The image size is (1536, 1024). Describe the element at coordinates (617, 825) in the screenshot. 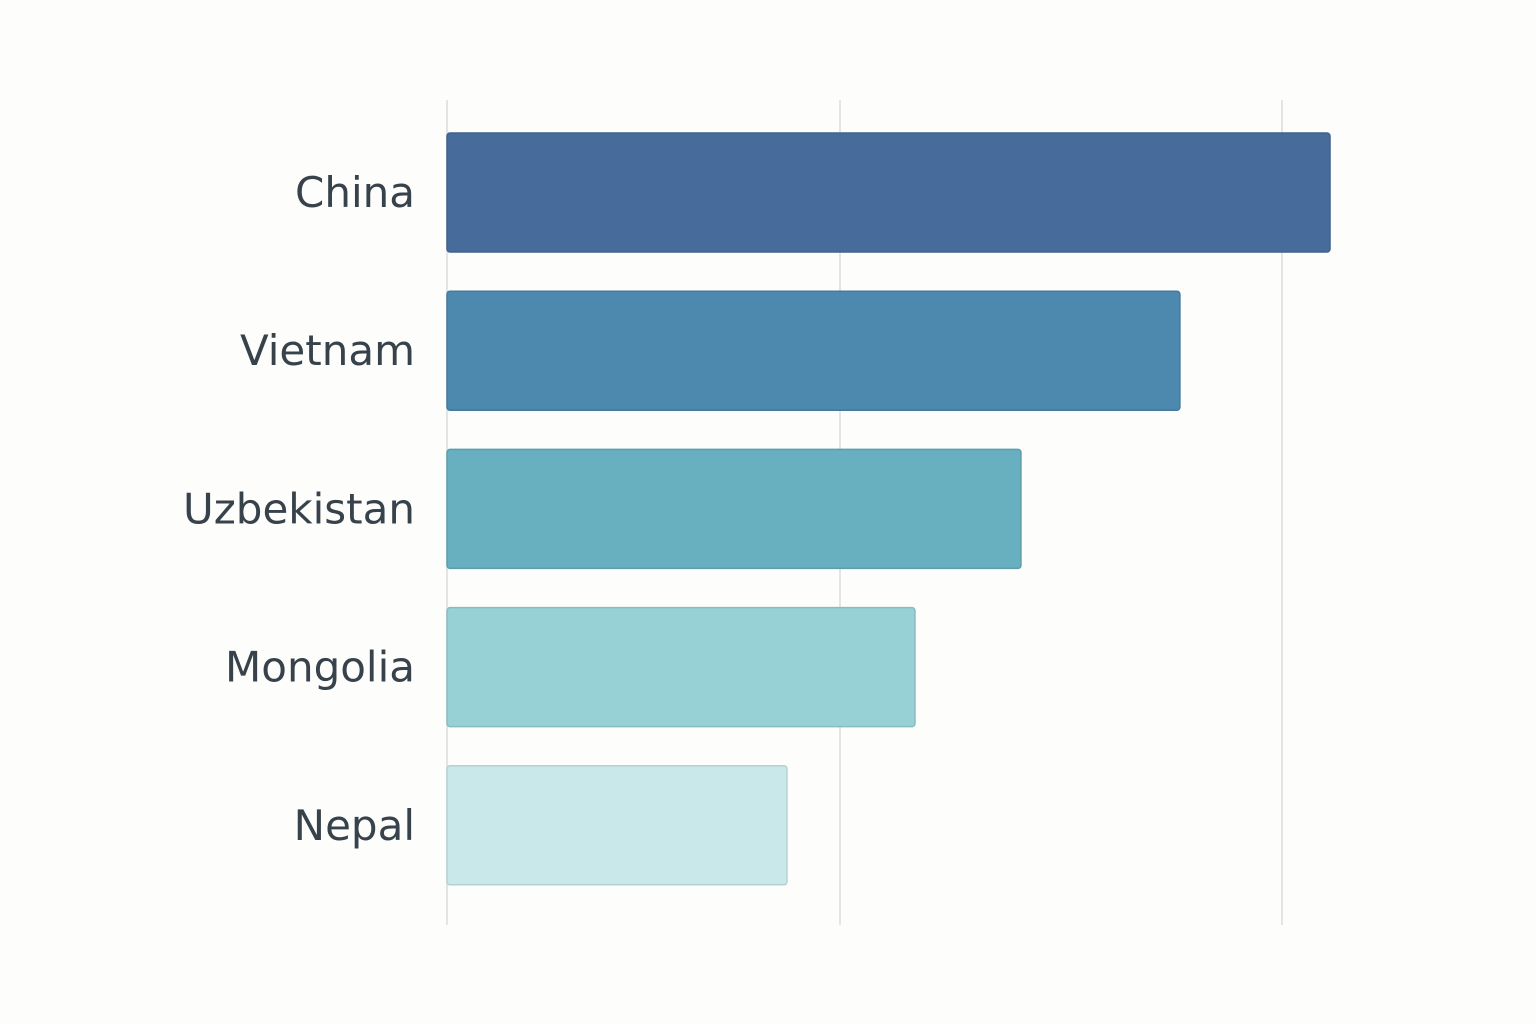

I see `bar-nepal` at that location.